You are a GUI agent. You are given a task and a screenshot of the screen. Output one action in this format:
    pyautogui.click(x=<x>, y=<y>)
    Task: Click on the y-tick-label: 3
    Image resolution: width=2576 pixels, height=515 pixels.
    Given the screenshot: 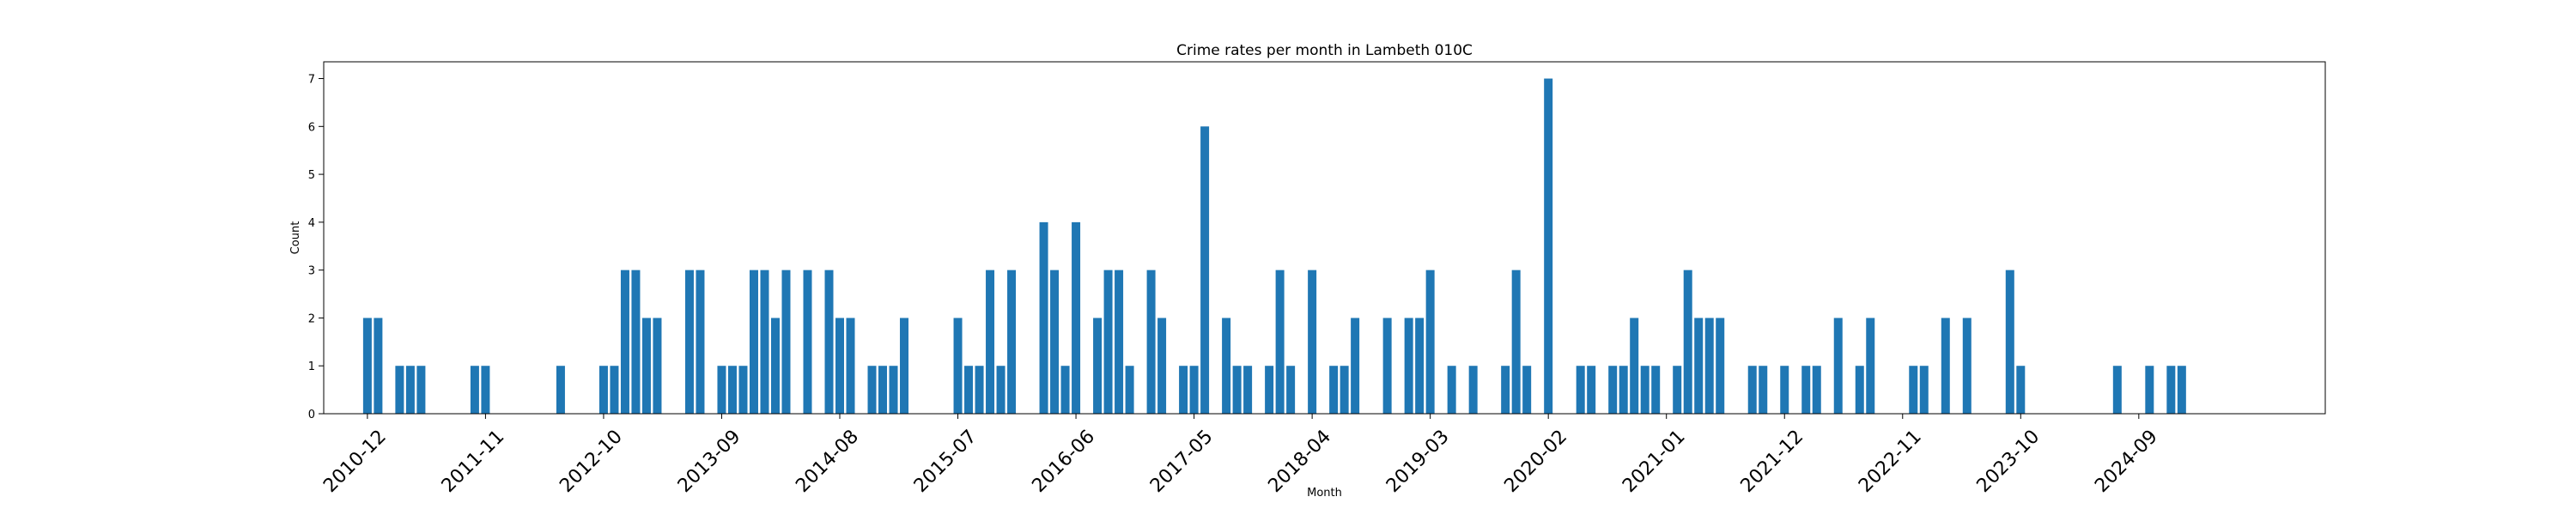 What is the action you would take?
    pyautogui.click(x=312, y=271)
    